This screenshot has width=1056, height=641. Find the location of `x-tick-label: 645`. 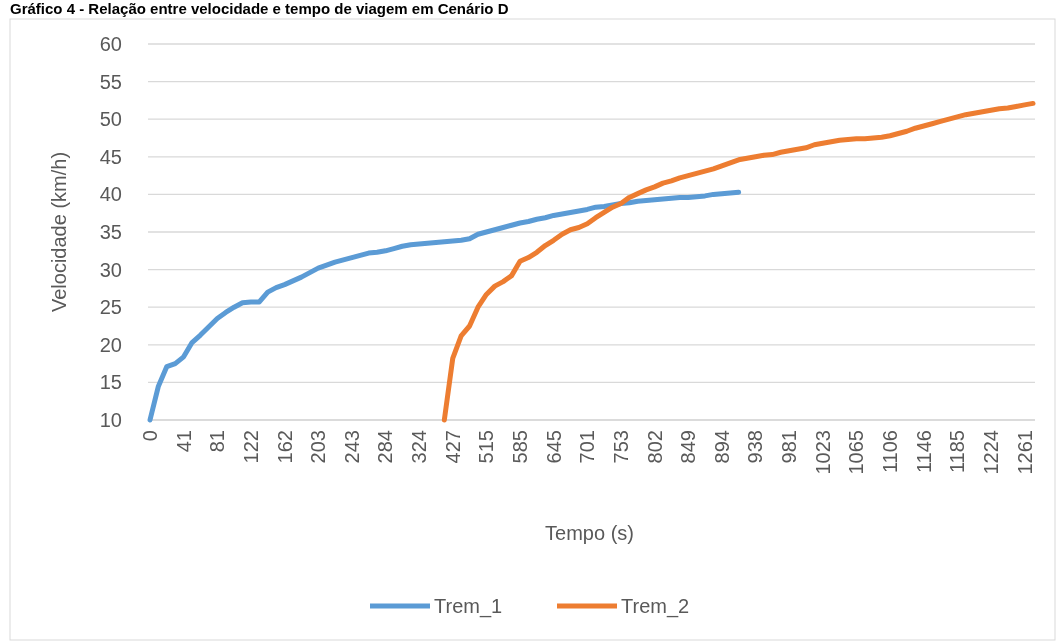

x-tick-label: 645 is located at coordinates (553, 447).